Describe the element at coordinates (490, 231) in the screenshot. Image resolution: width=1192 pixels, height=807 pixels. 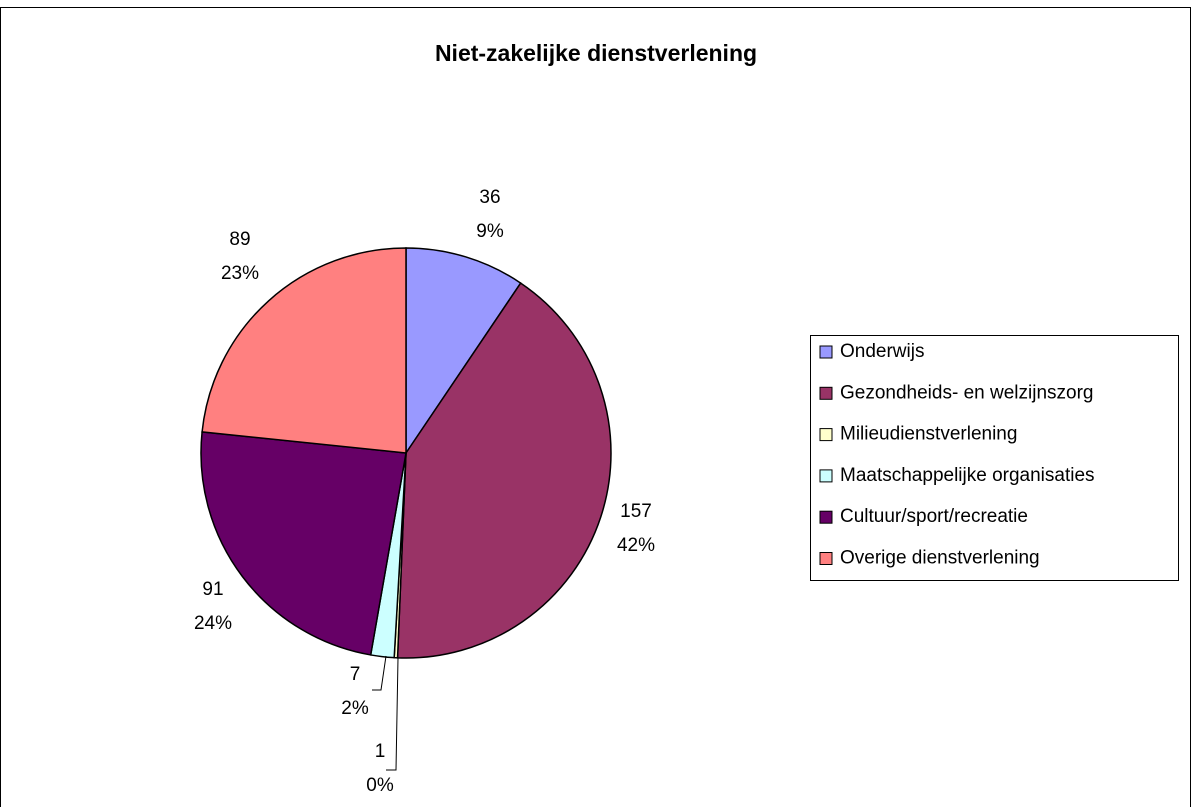
I see `percent-label: 9%` at that location.